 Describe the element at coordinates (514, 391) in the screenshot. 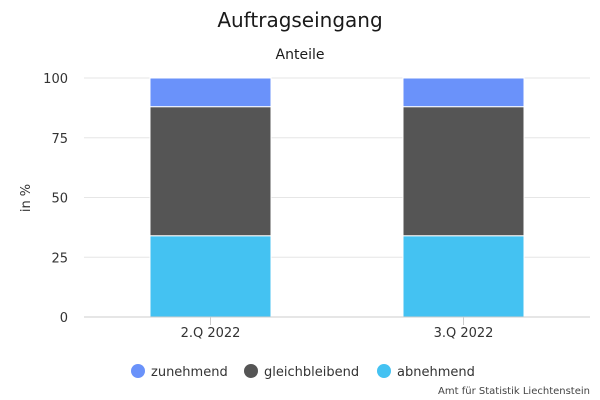

I see `credit-text: Amt für Statistik Liechtenstein` at that location.